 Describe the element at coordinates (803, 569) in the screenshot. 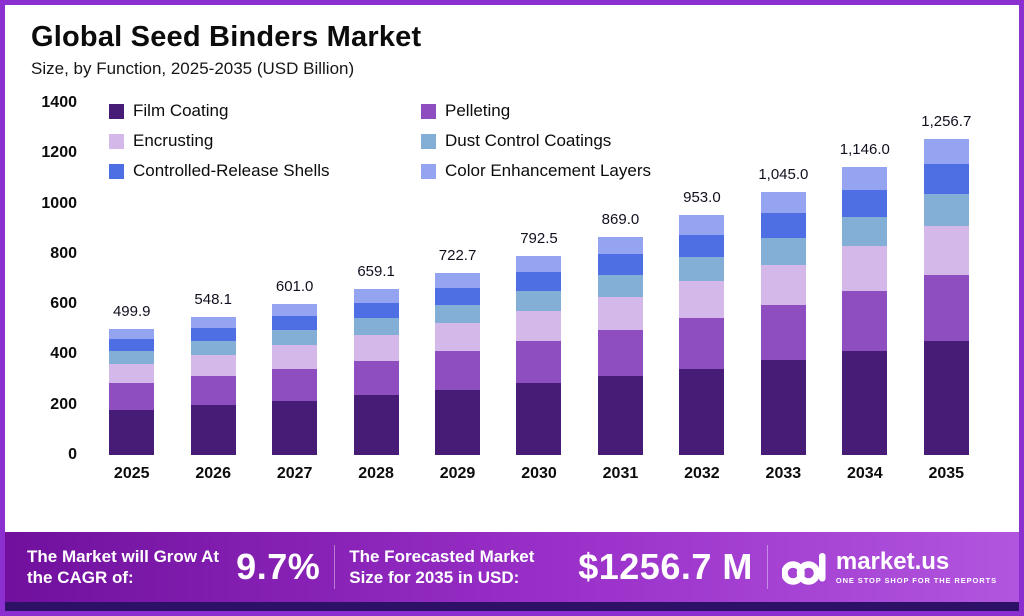

I see `market-us-logo` at that location.